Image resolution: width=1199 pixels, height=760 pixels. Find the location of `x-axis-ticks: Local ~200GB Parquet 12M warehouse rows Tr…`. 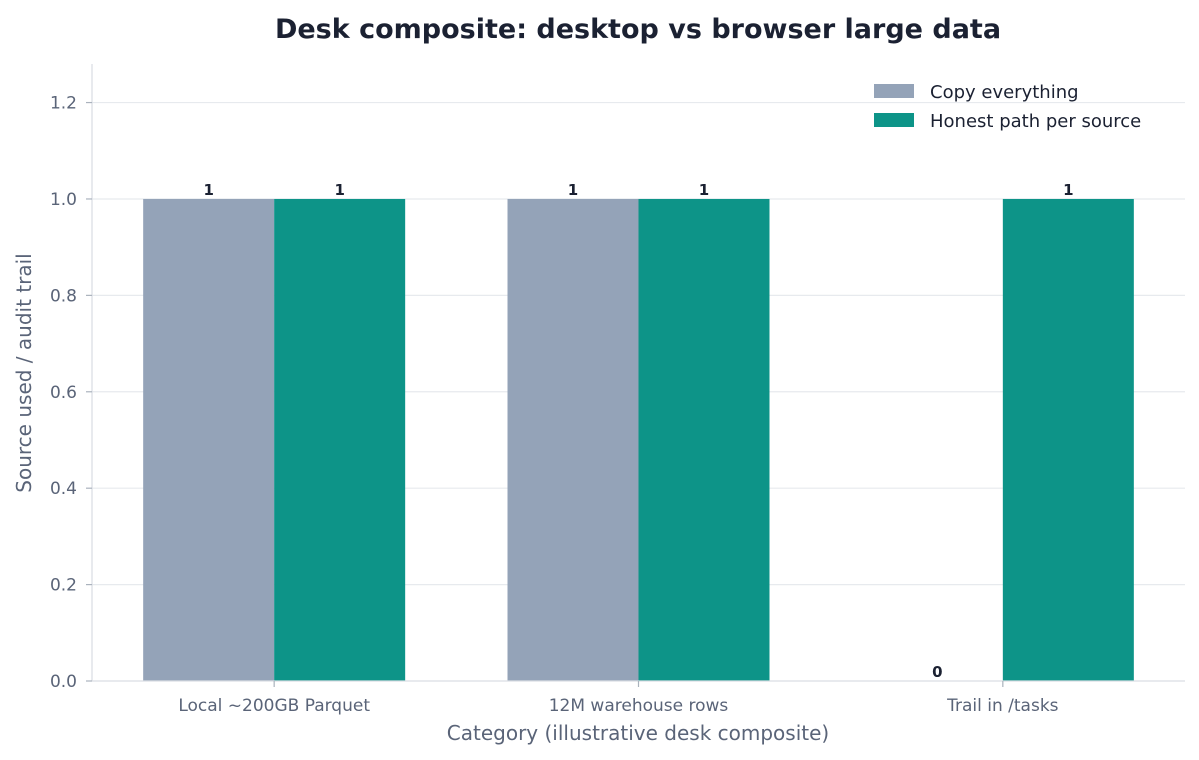

x-axis-ticks: Local ~200GB Parquet 12M warehouse rows Tr… is located at coordinates (618, 698).